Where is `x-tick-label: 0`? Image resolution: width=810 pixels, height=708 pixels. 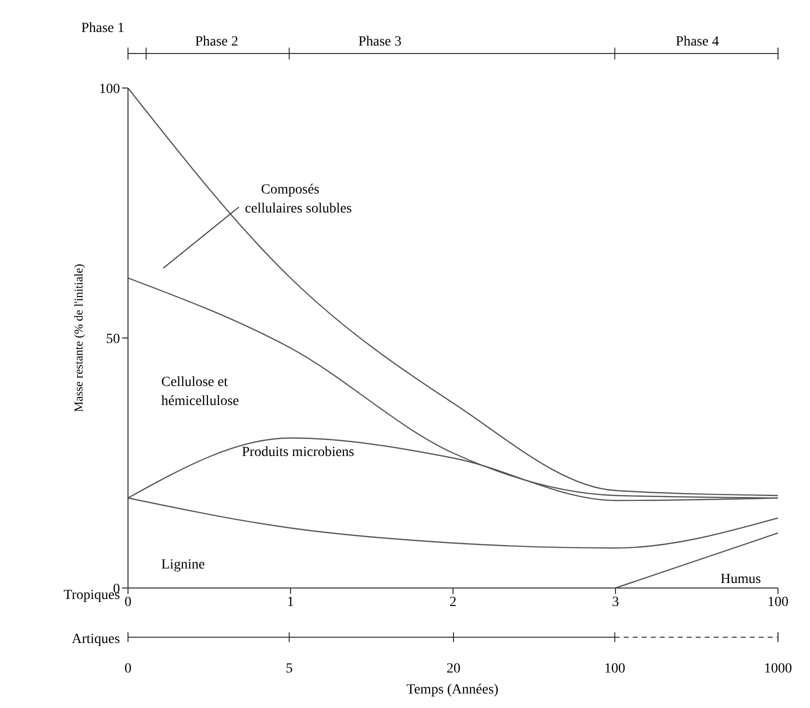
x-tick-label: 0 is located at coordinates (128, 602).